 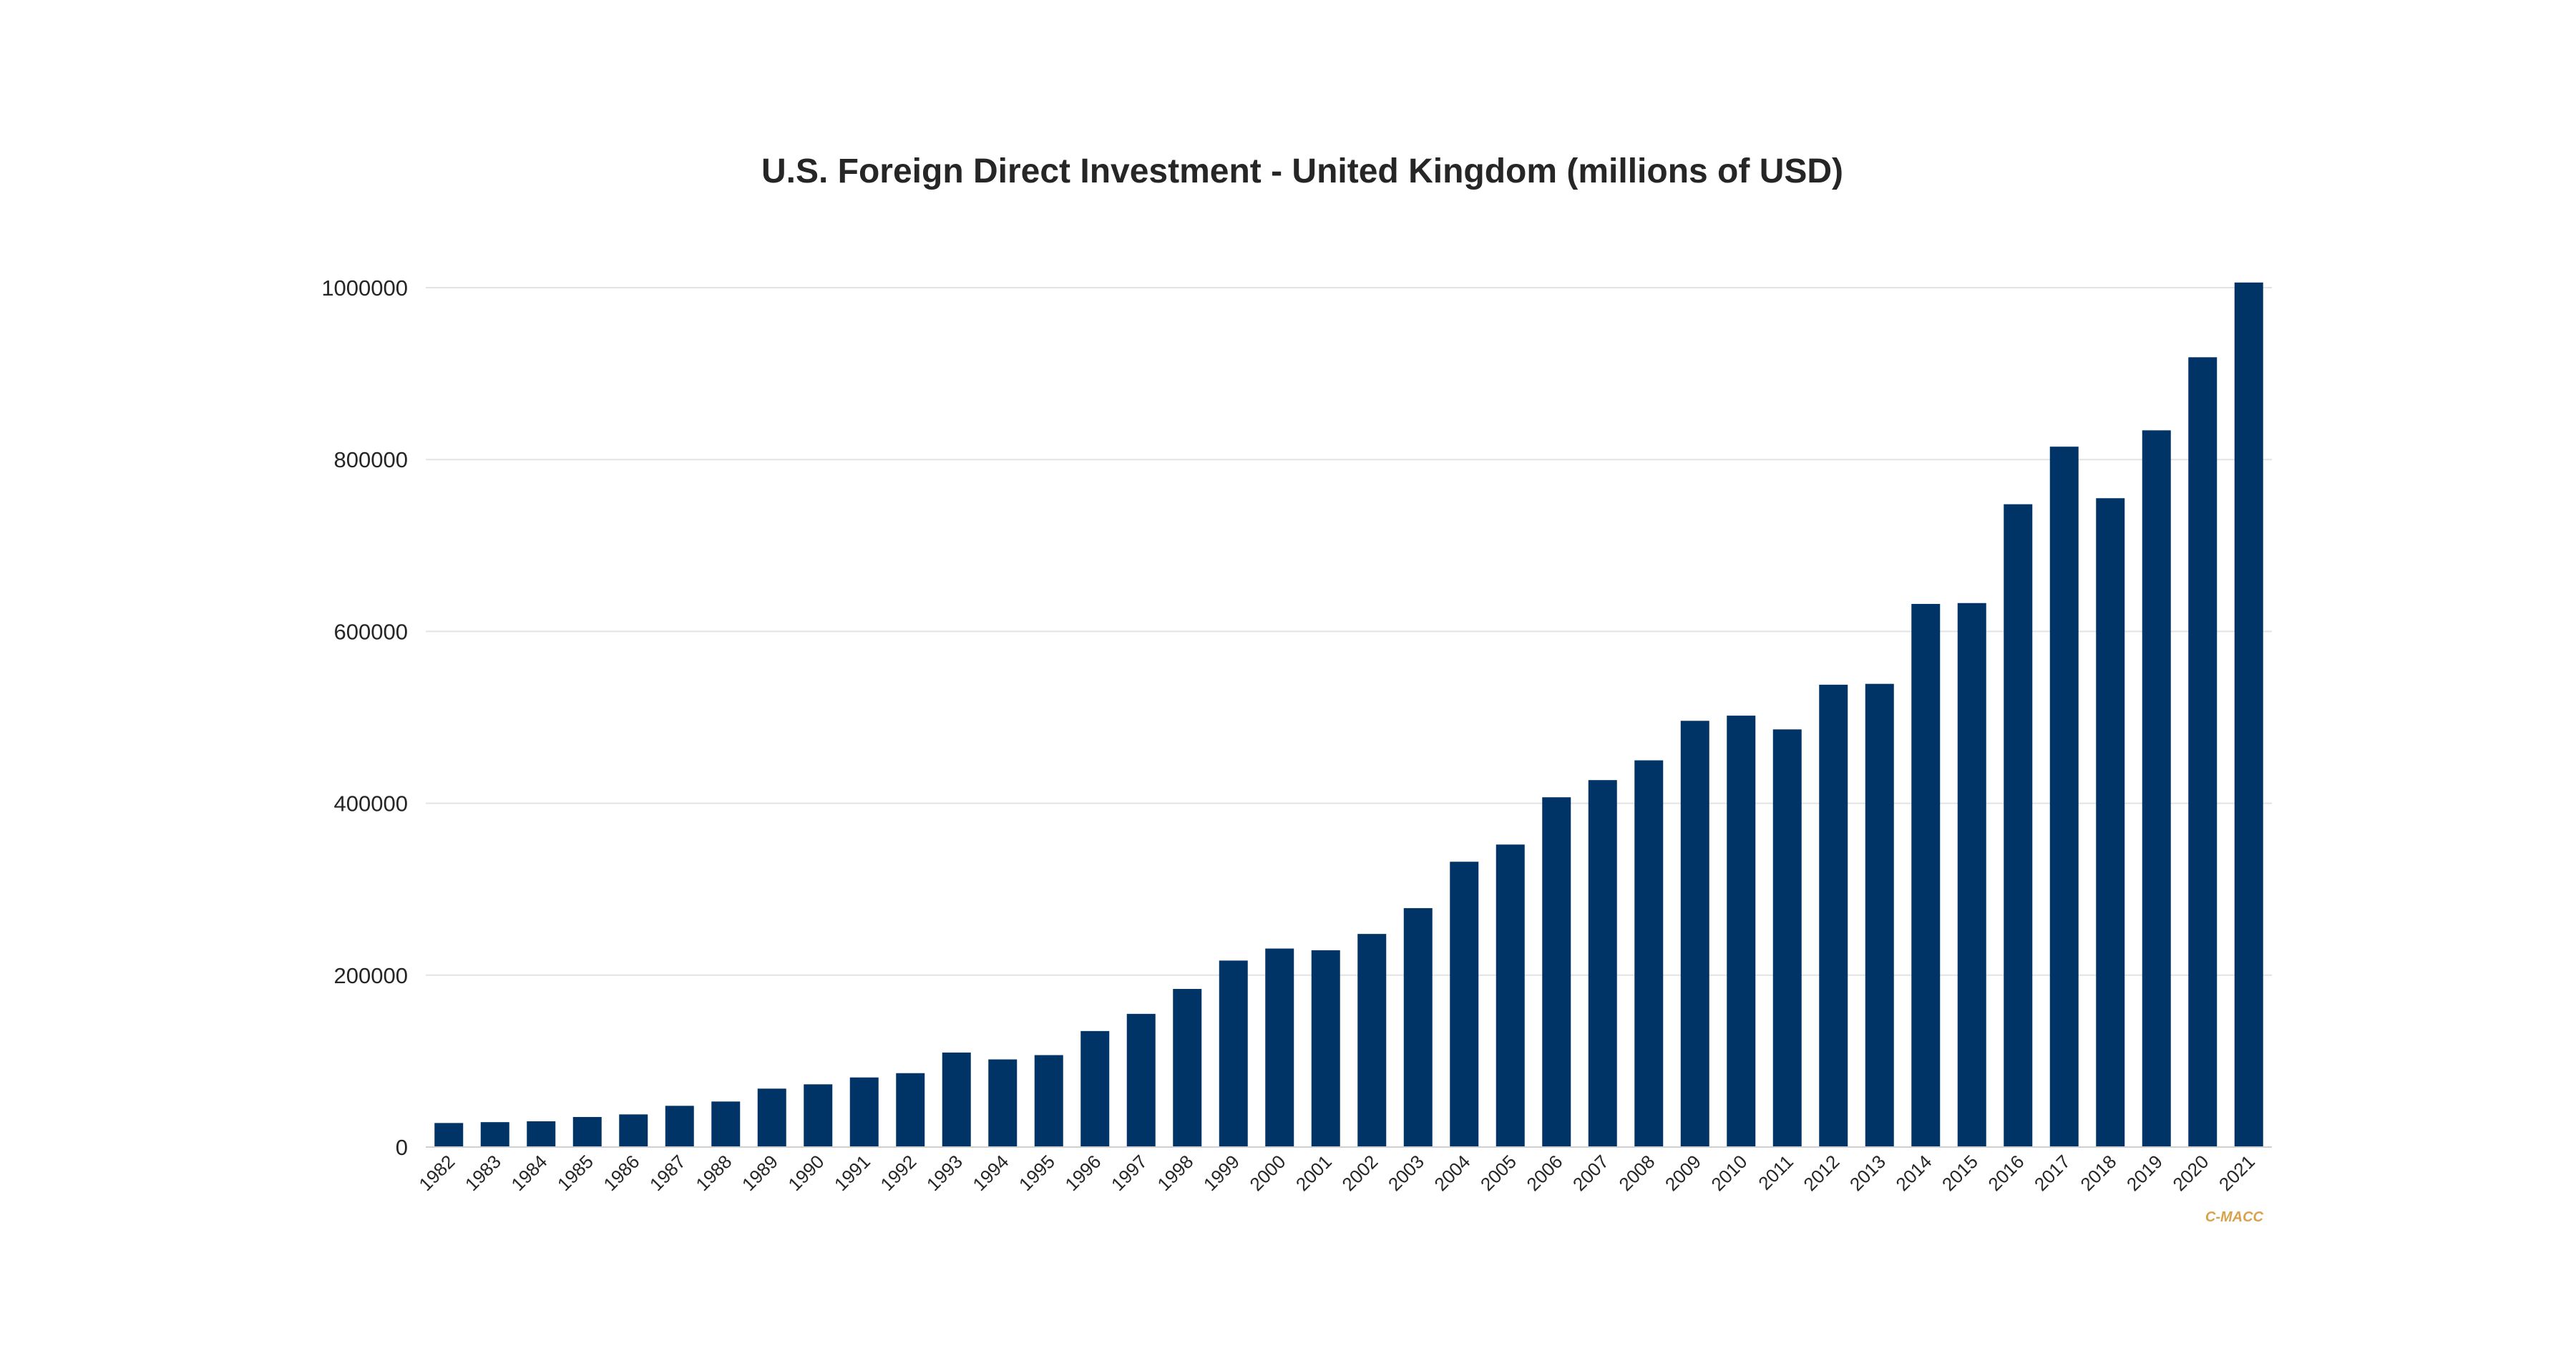 I want to click on bar-2011, so click(x=1787, y=938).